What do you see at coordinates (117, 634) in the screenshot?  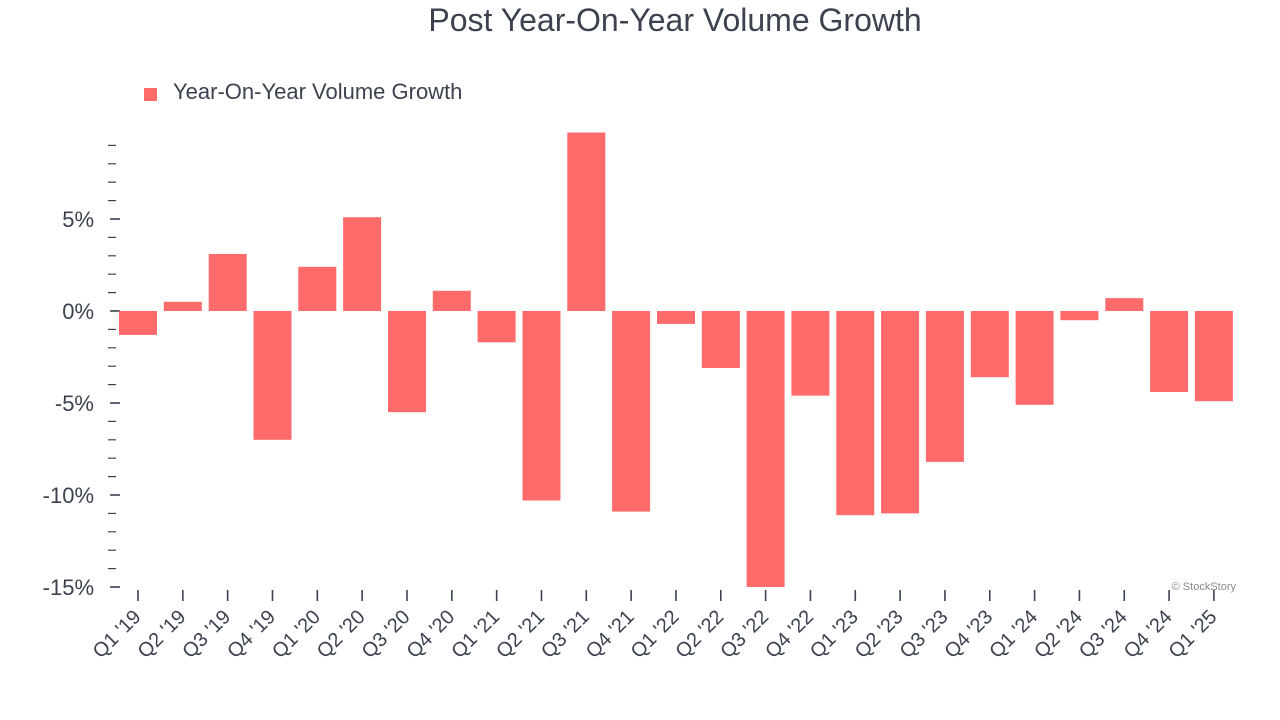 I see `x-tick-label: Q1 '19` at bounding box center [117, 634].